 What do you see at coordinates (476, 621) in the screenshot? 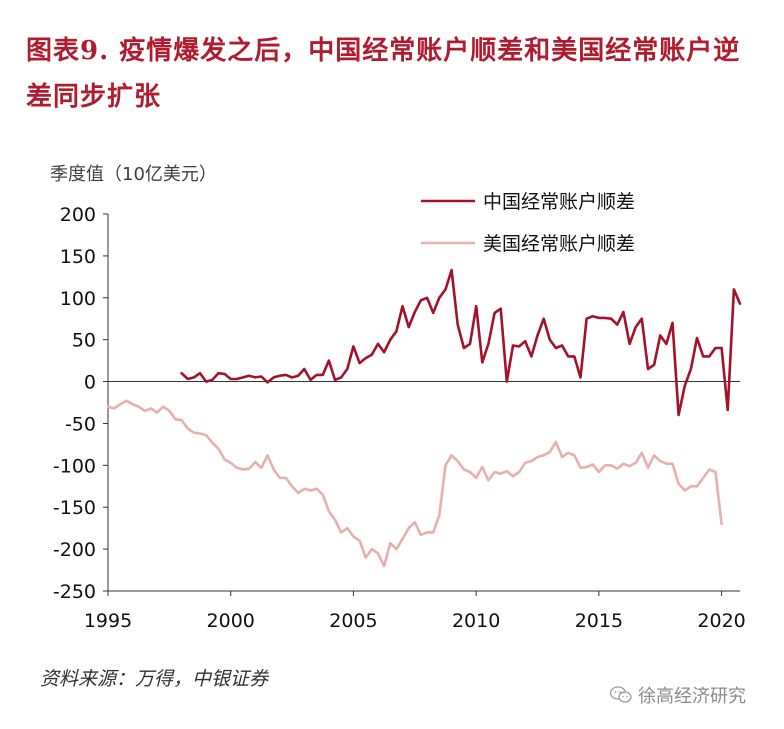
I see `x-tick-label: 2010` at bounding box center [476, 621].